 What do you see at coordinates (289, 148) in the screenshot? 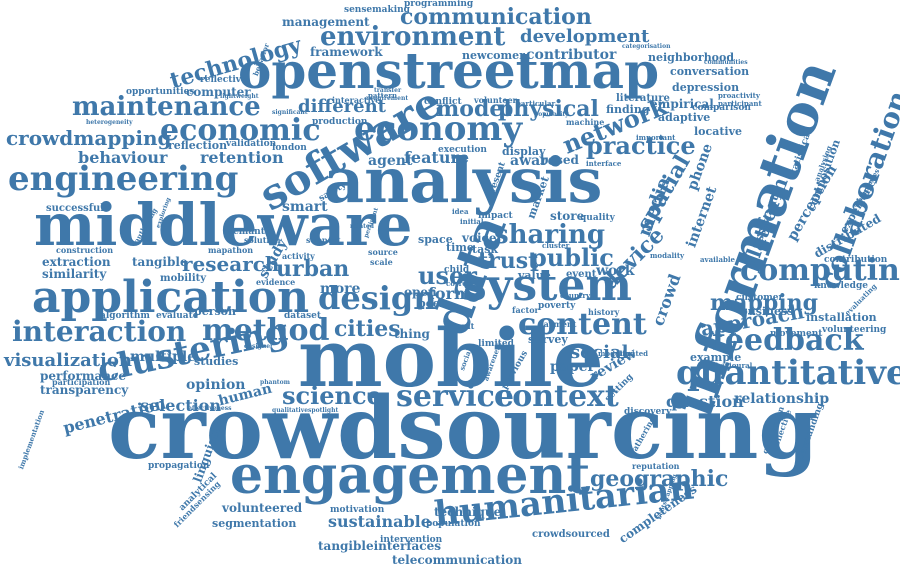
I see `word-london: london` at bounding box center [289, 148].